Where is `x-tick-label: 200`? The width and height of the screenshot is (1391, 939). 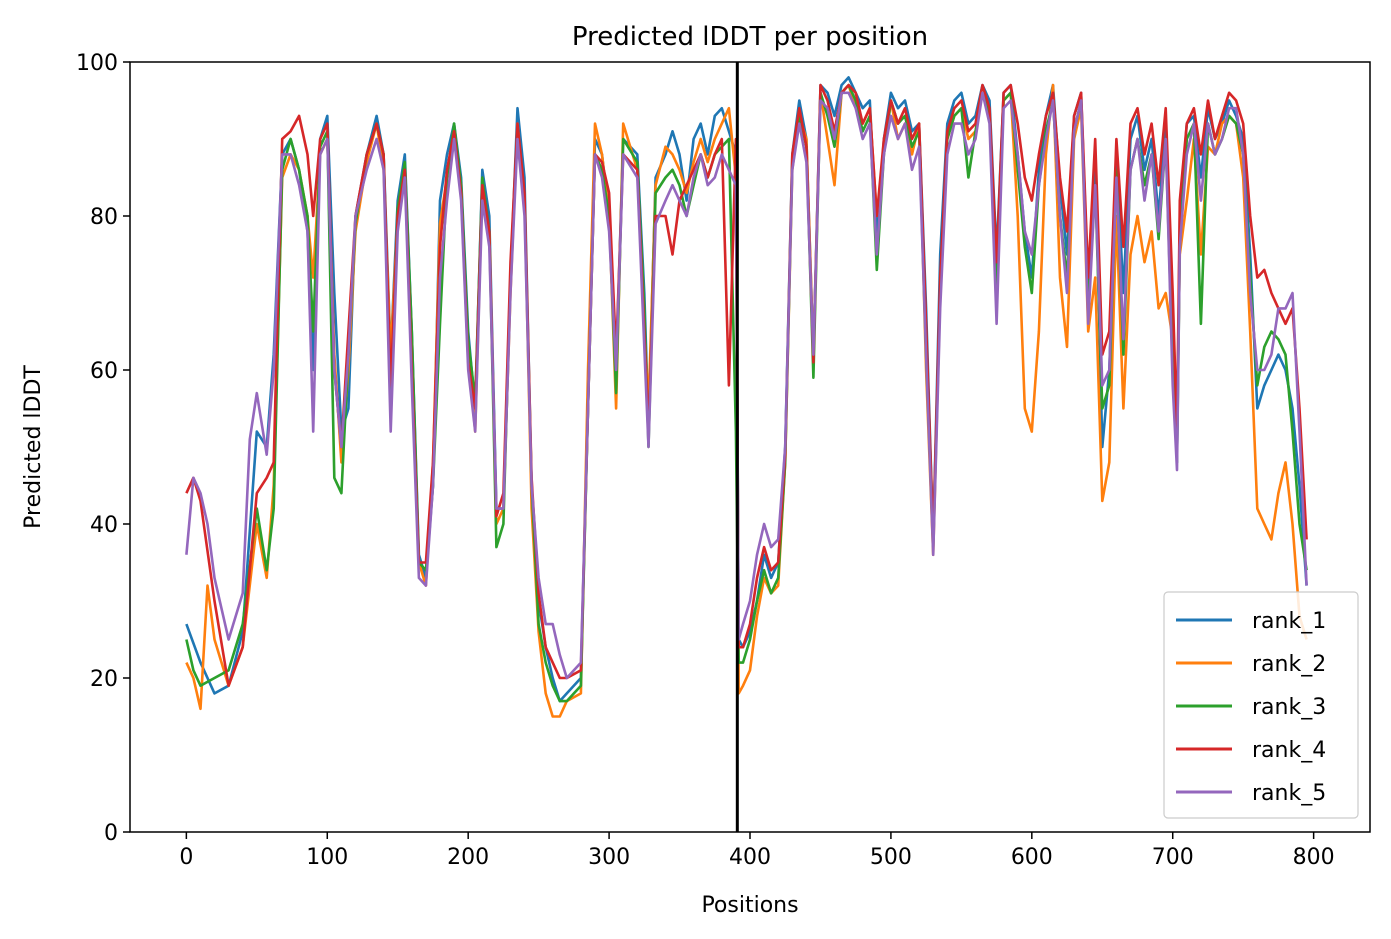
x-tick-label: 200 is located at coordinates (468, 857).